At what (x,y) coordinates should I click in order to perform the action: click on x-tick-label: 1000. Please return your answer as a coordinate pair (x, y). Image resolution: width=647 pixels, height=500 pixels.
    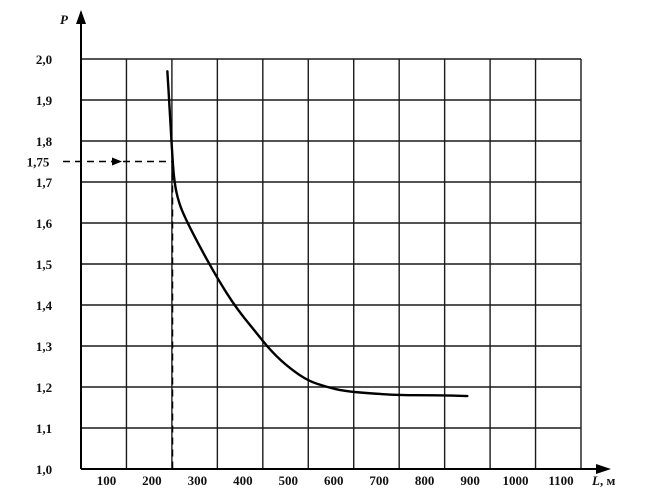
    Looking at the image, I should click on (516, 480).